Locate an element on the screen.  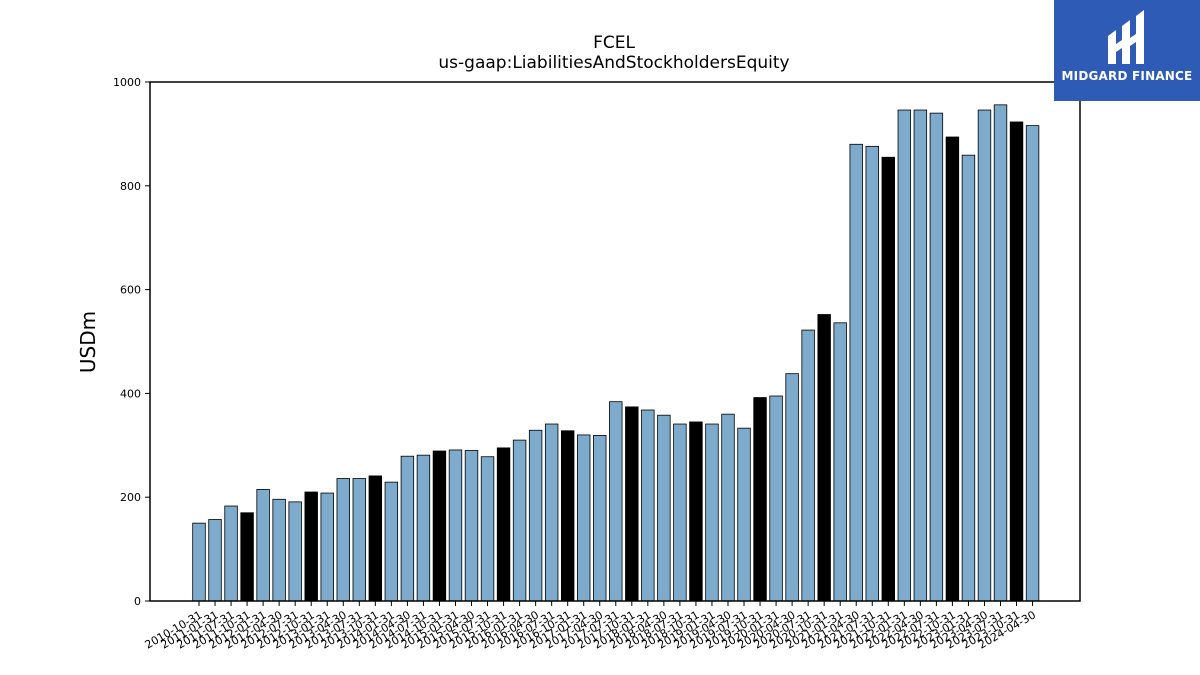
brand-logo: MIDGARD FINANCE is located at coordinates (1127, 50).